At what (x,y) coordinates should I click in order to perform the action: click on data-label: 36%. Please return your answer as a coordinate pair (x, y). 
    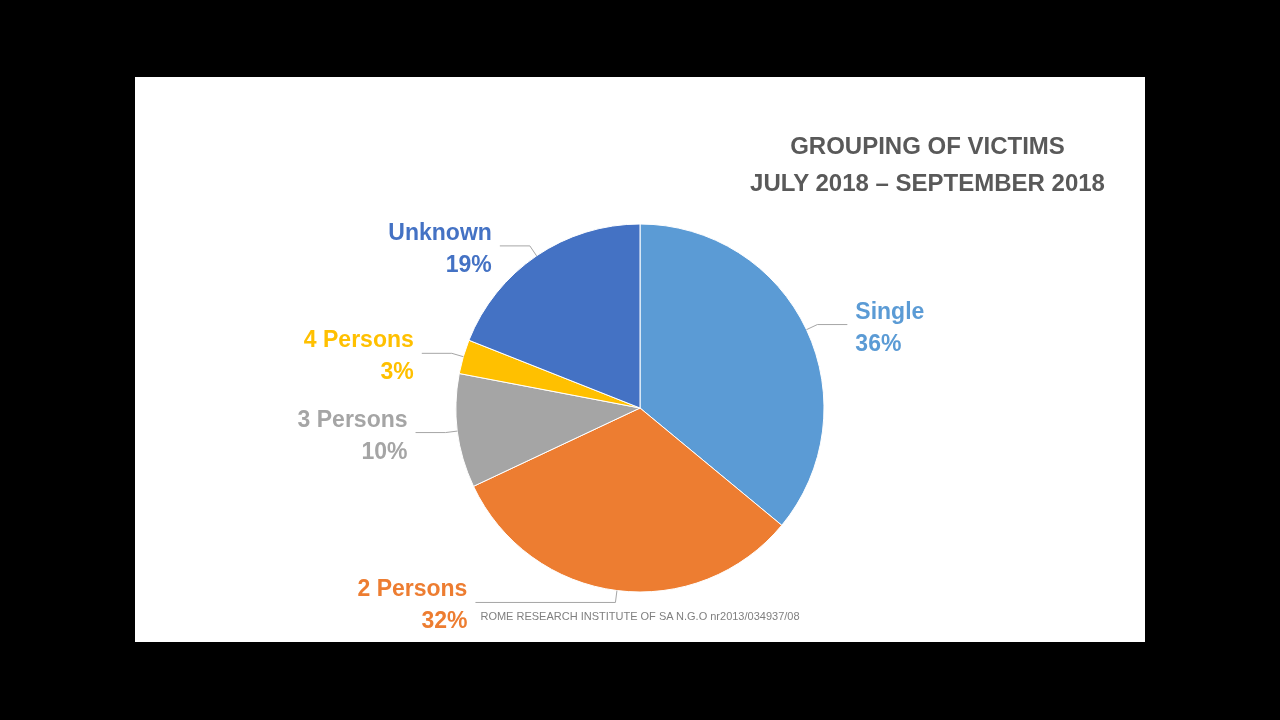
    Looking at the image, I should click on (878, 342).